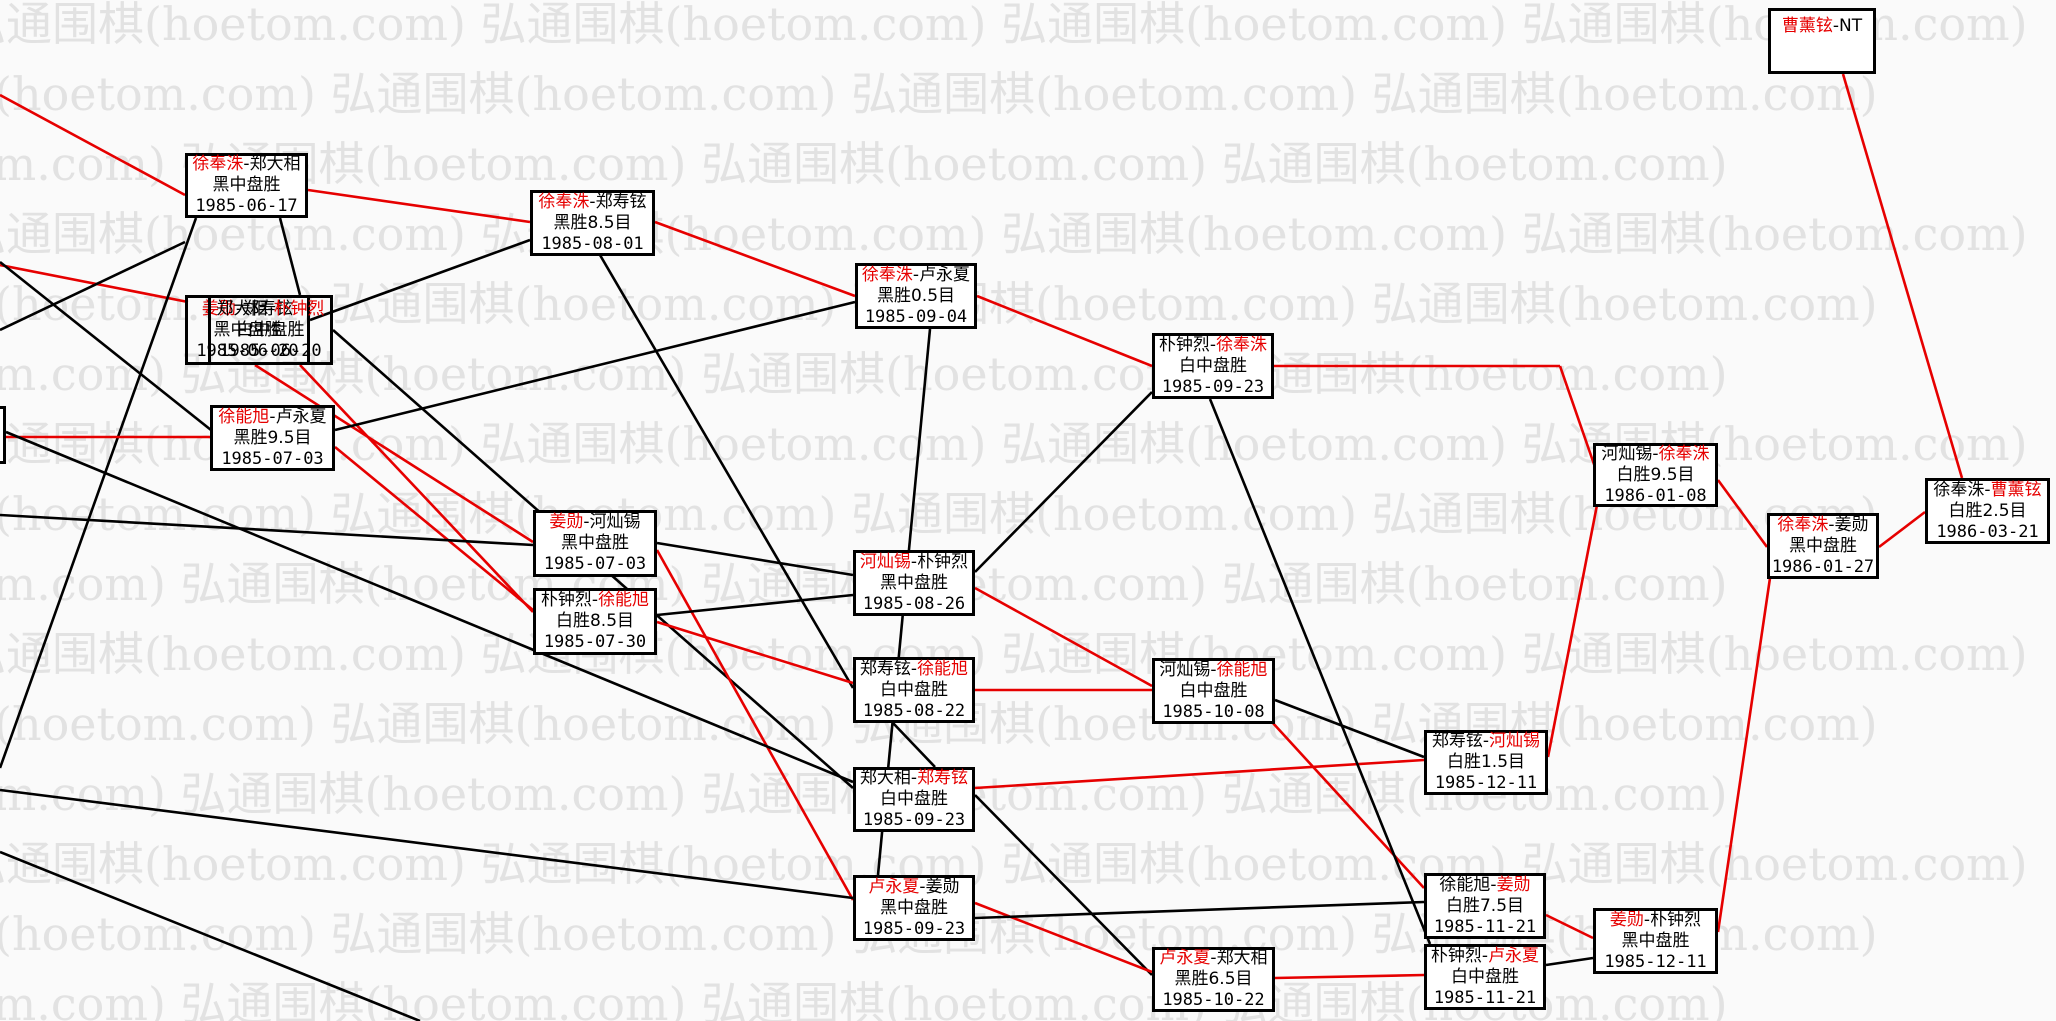 The image size is (2056, 1021). What do you see at coordinates (1485, 977) in the screenshot?
I see `game-box-n19: 朴钟烈-卢永夏 白中盘胜 1985-11-21` at bounding box center [1485, 977].